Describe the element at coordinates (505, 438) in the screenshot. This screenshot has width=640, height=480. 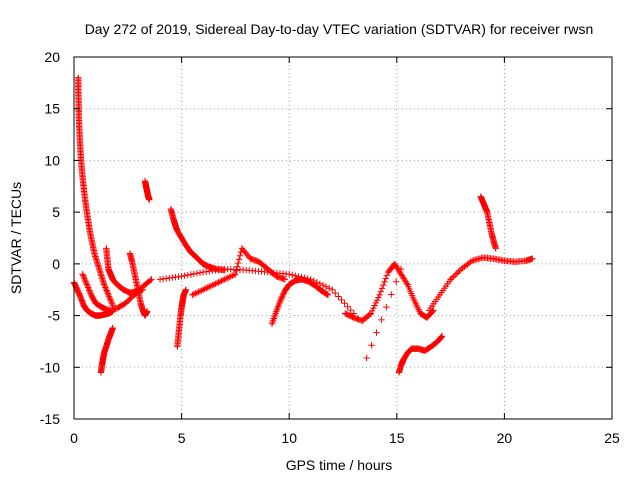
I see `x-tick-label: 20` at that location.